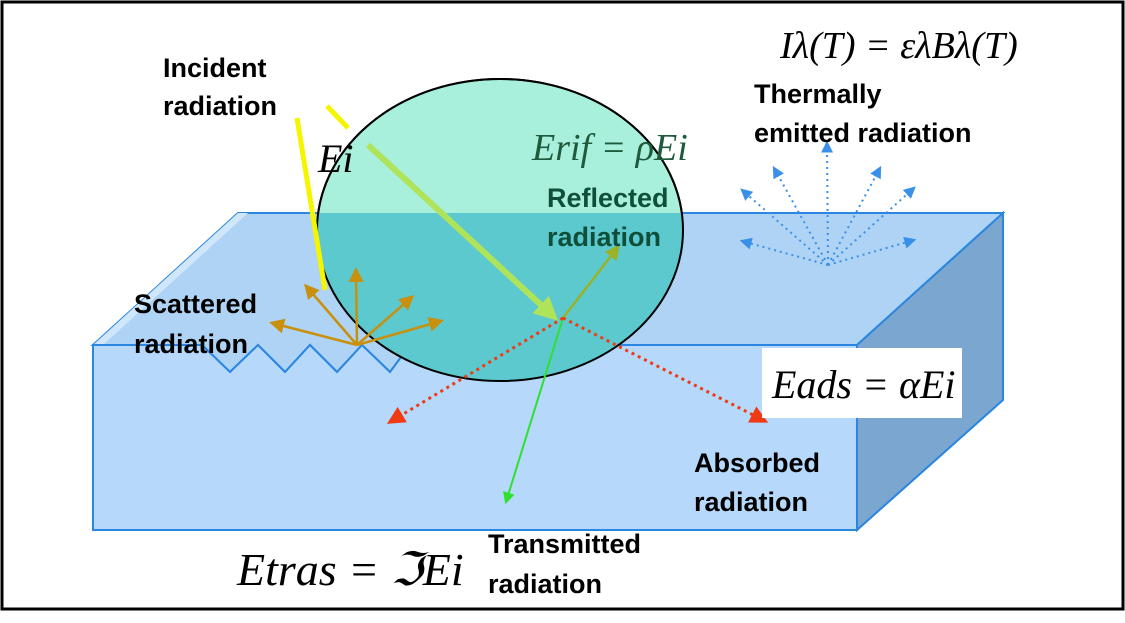 The image size is (1125, 623). Describe the element at coordinates (609, 148) in the screenshot. I see `reflected-equation: Erif = ρEi` at that location.